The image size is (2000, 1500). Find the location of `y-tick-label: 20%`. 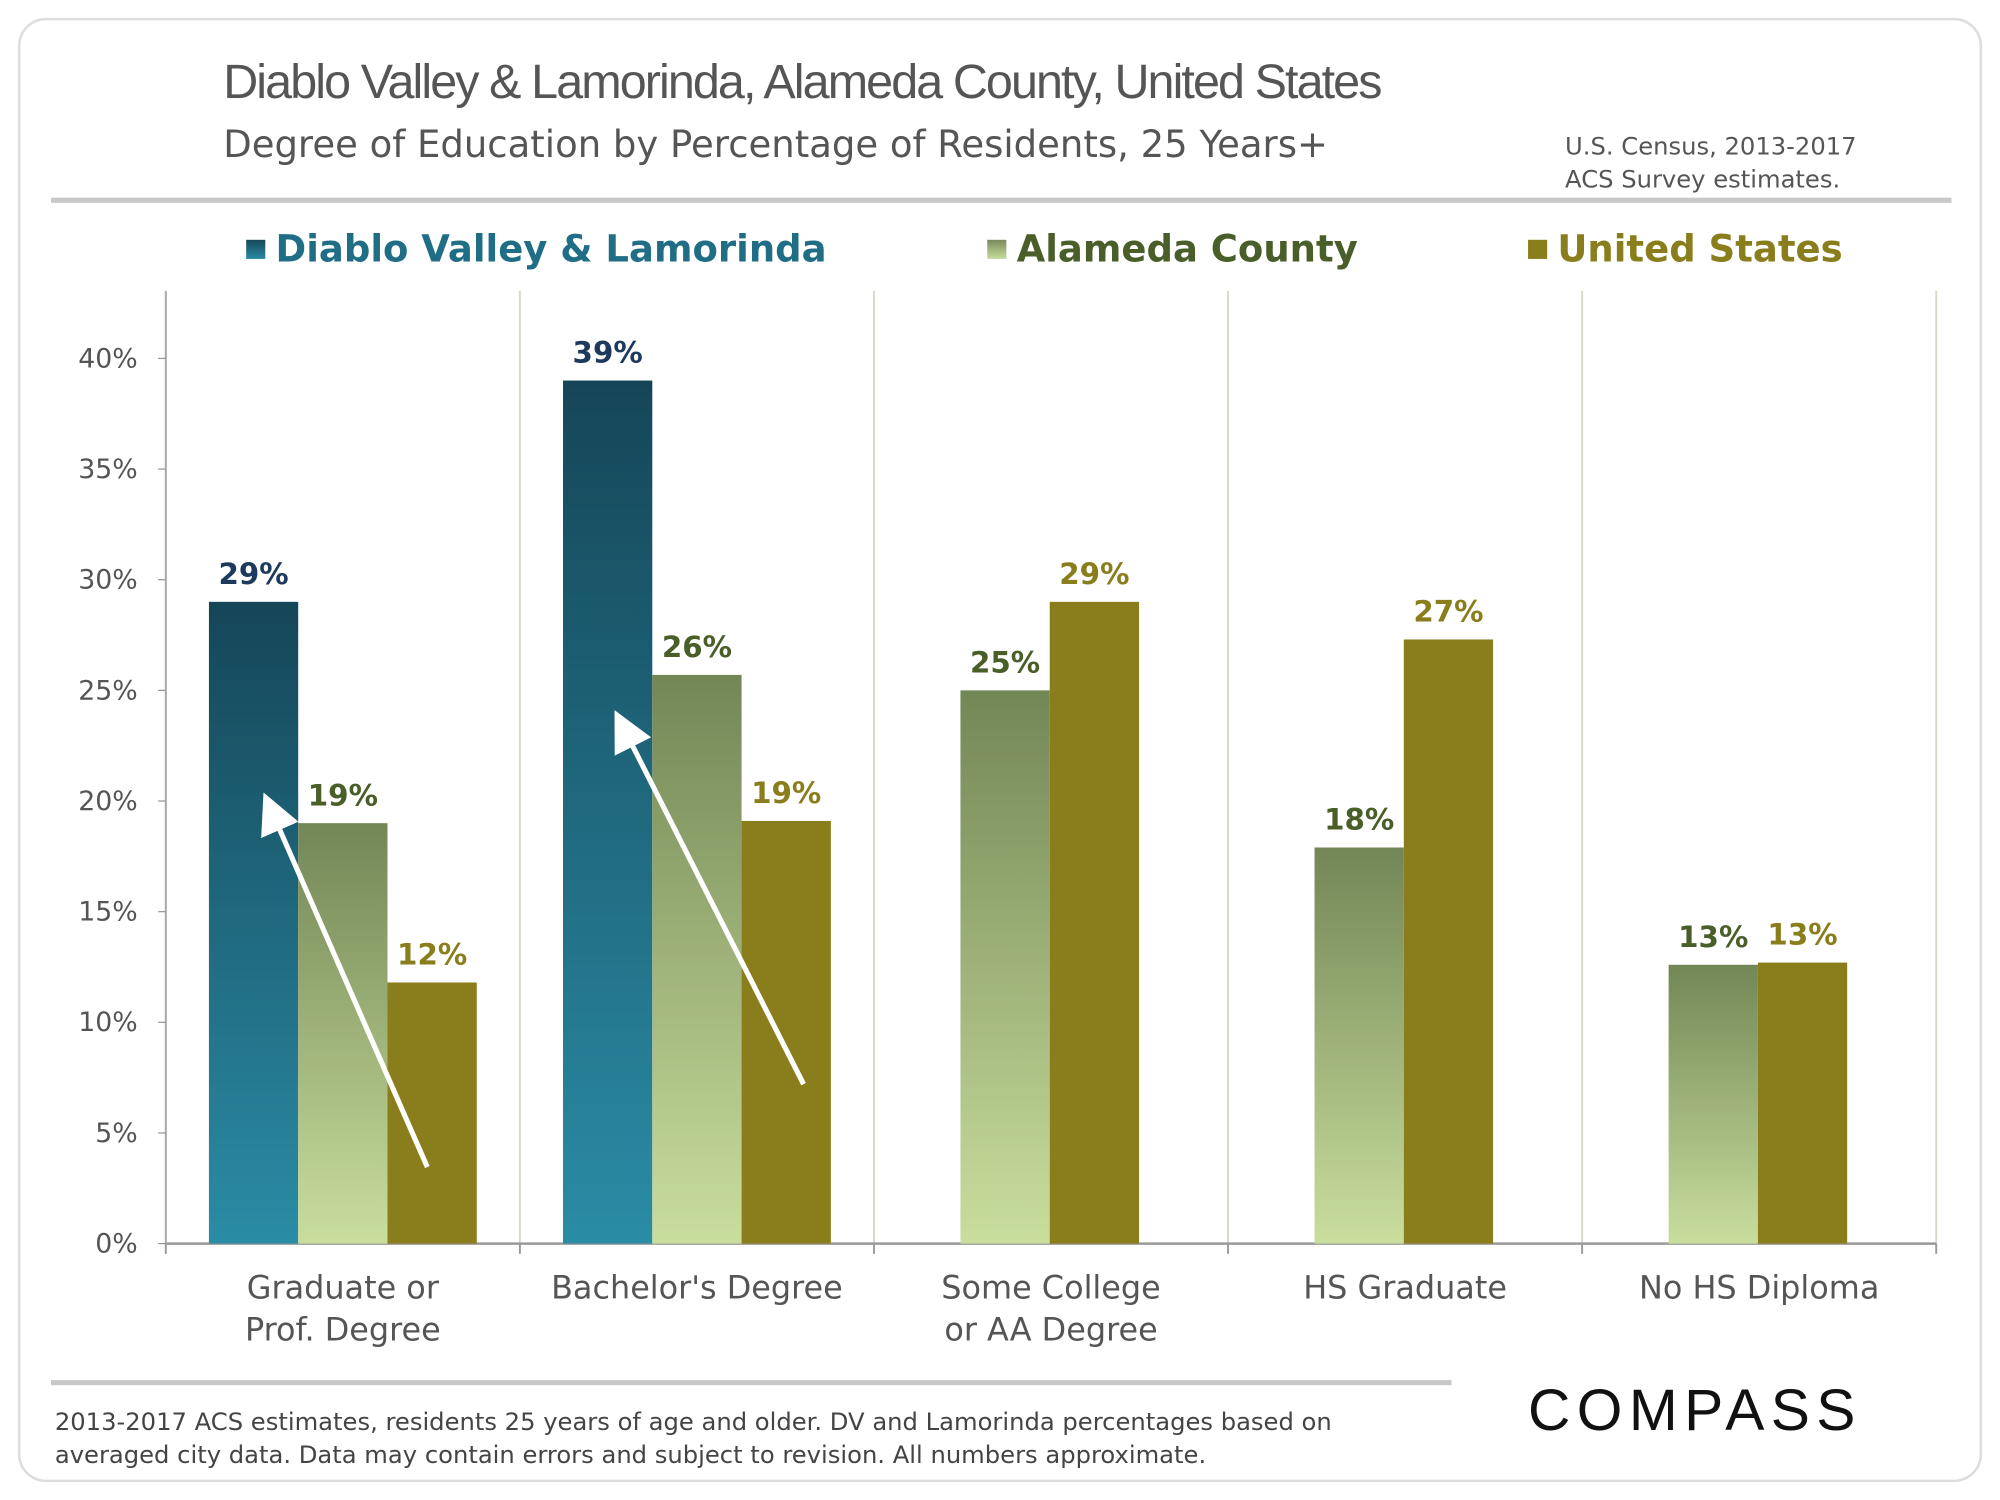

y-tick-label: 20% is located at coordinates (108, 801).